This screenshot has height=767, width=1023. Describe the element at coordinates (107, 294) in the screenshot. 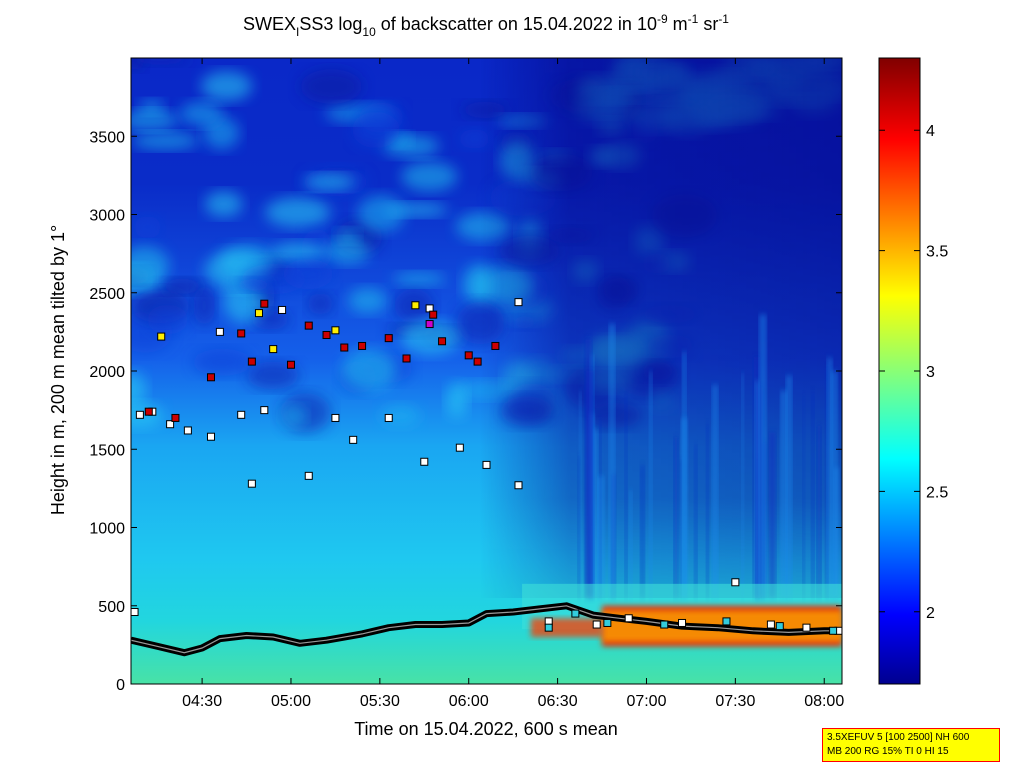

I see `y-tick-label: 2500` at that location.